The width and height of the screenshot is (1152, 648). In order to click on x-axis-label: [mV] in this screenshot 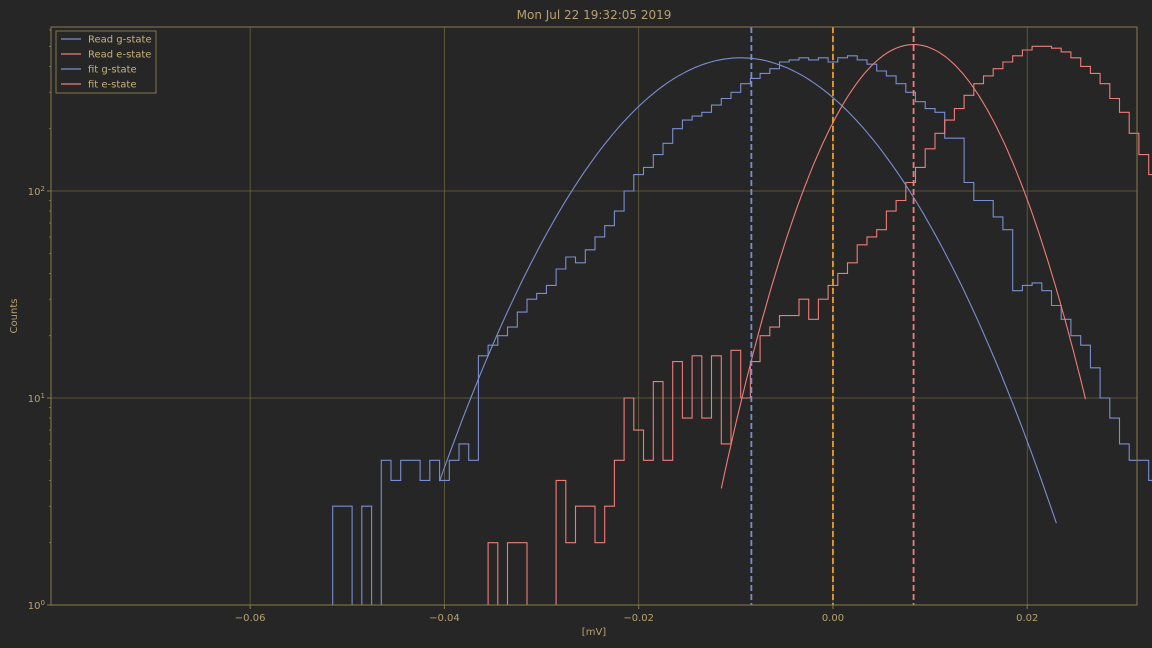, I will do `click(594, 632)`.